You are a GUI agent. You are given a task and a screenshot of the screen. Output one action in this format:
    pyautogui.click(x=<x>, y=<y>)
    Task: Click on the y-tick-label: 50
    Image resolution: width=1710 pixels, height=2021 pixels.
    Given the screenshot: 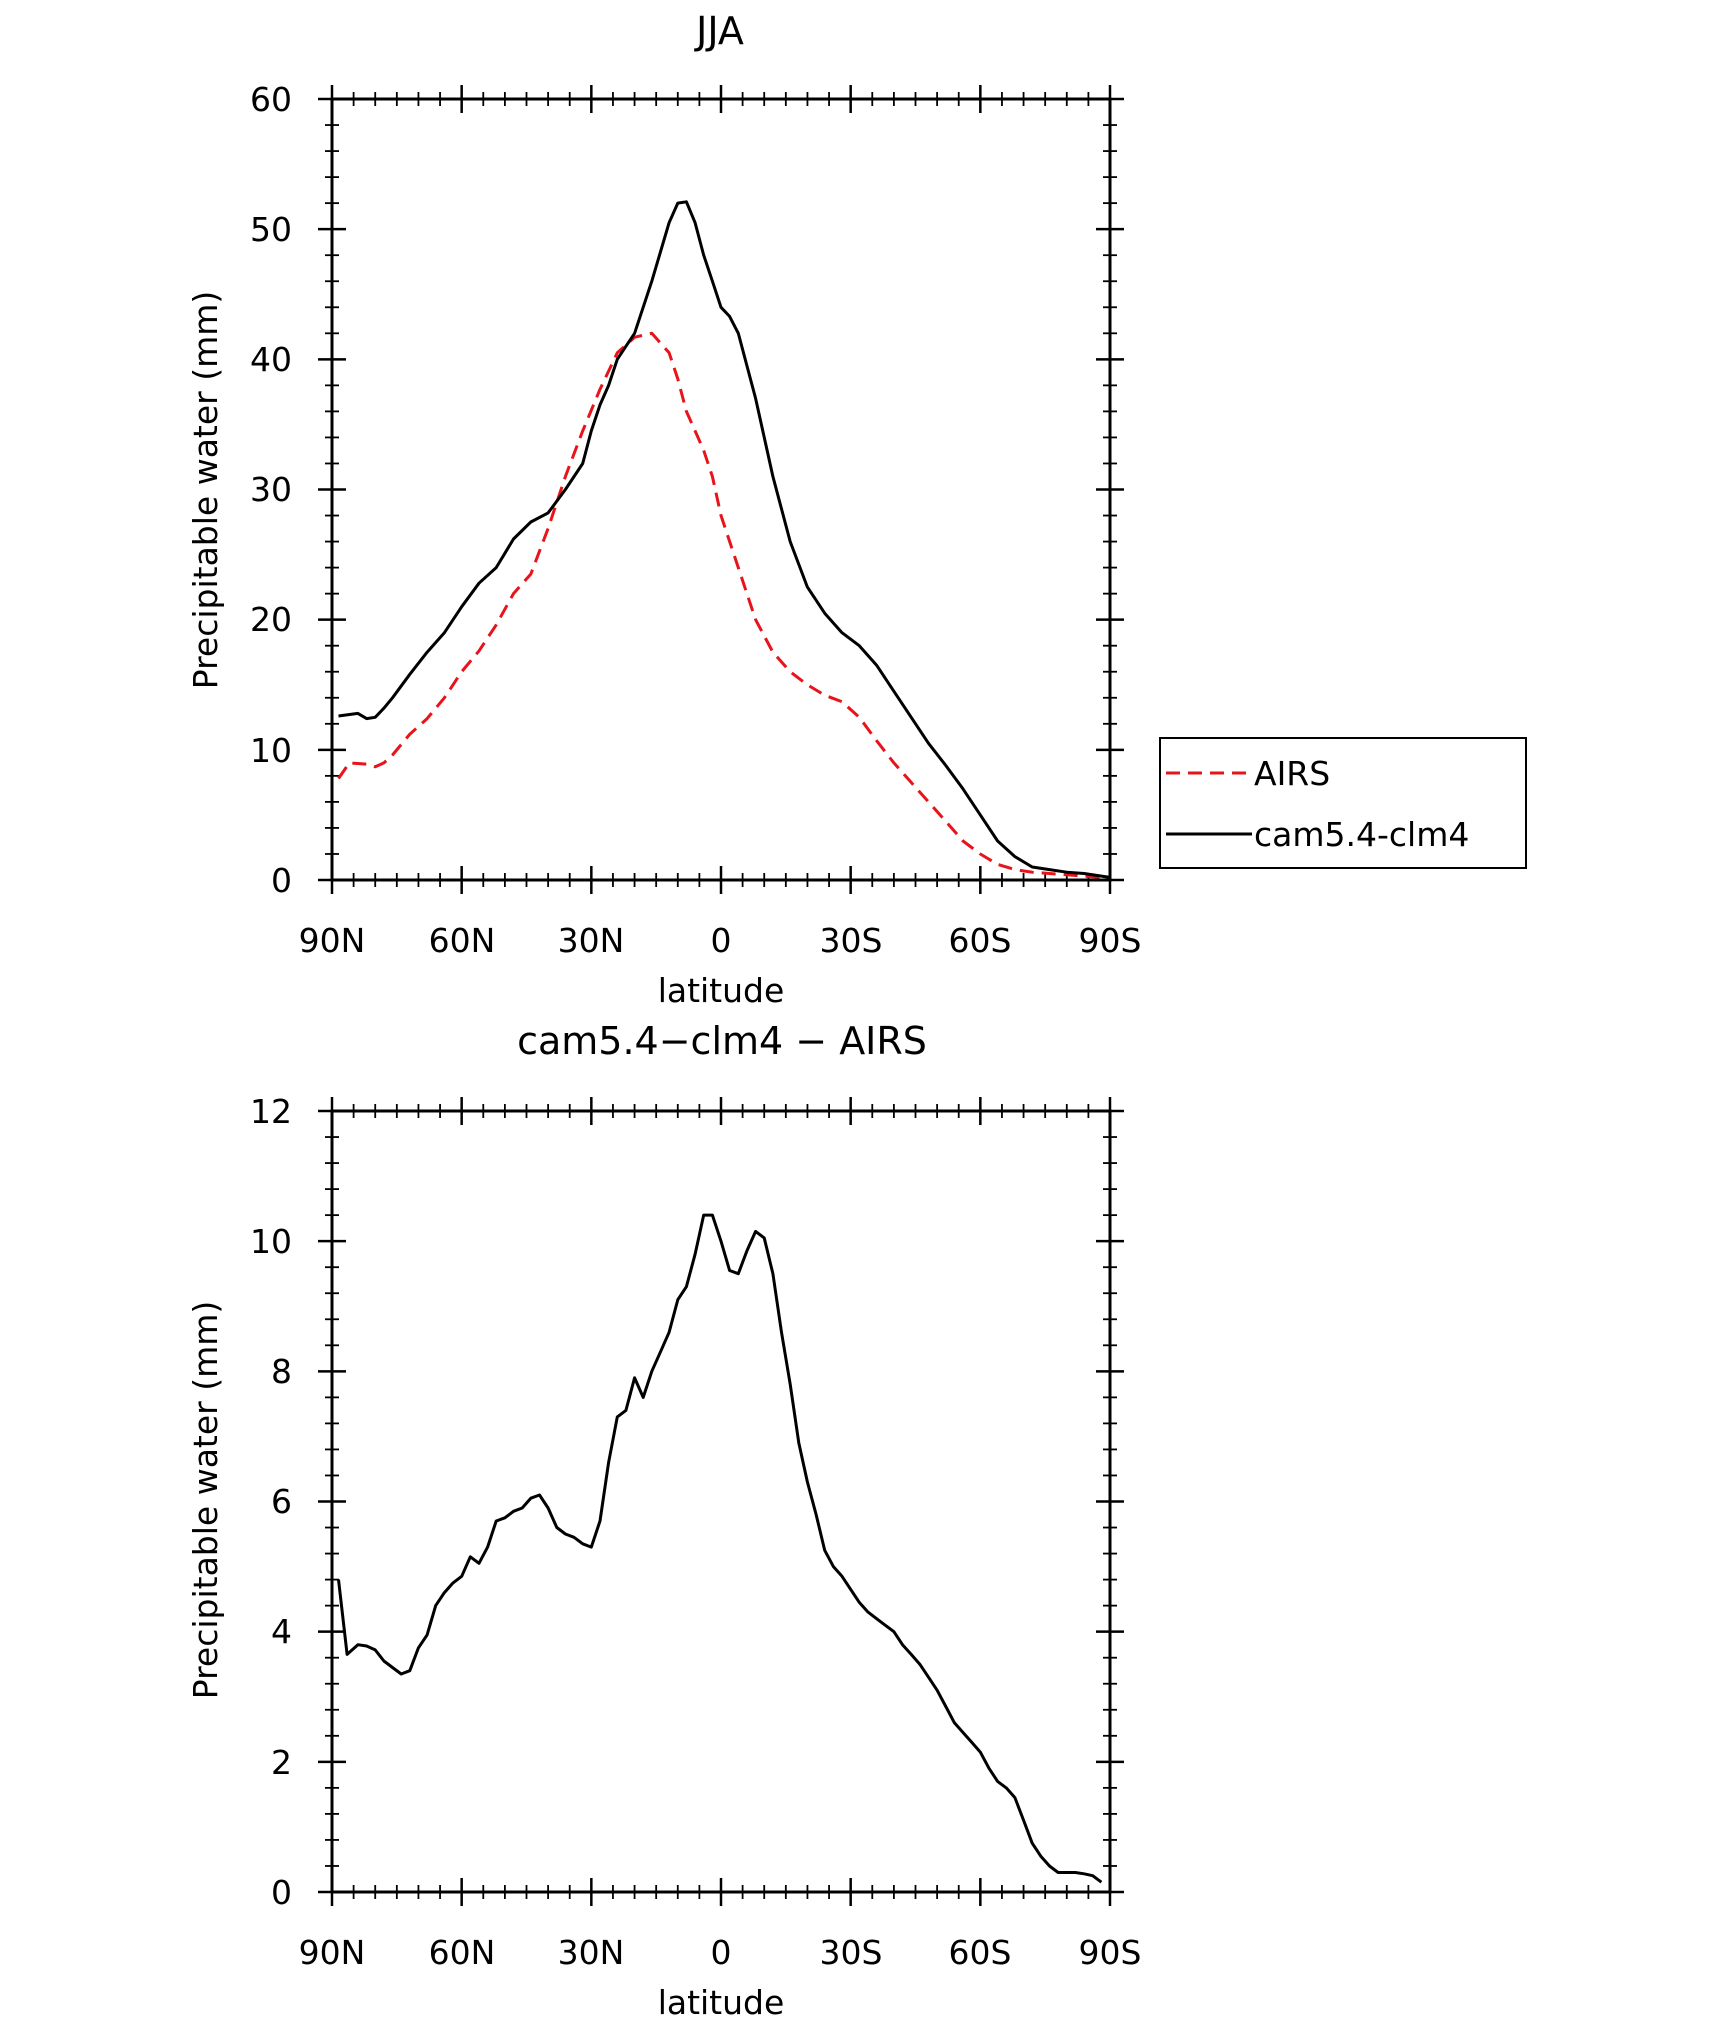 What is the action you would take?
    pyautogui.click(x=271, y=229)
    